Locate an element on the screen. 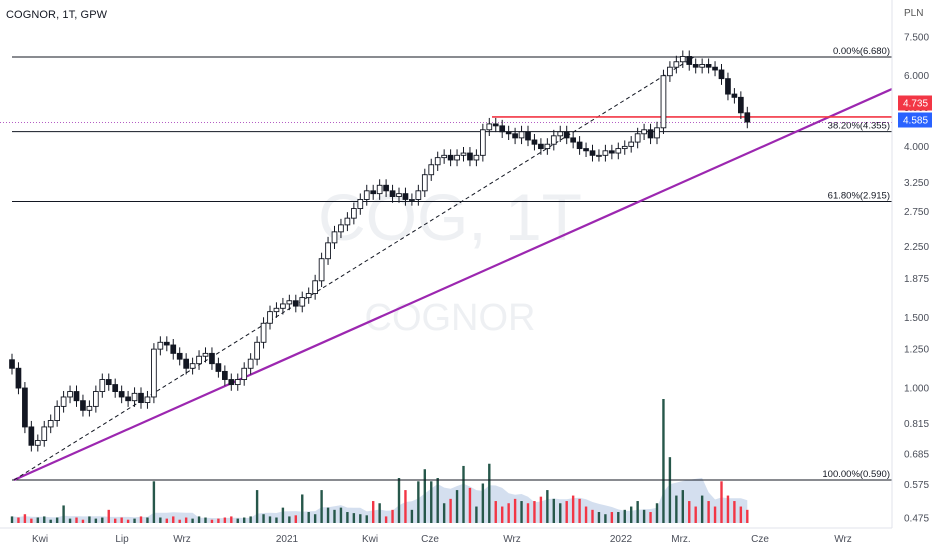  y-tick-label: 0.575 is located at coordinates (916, 485).